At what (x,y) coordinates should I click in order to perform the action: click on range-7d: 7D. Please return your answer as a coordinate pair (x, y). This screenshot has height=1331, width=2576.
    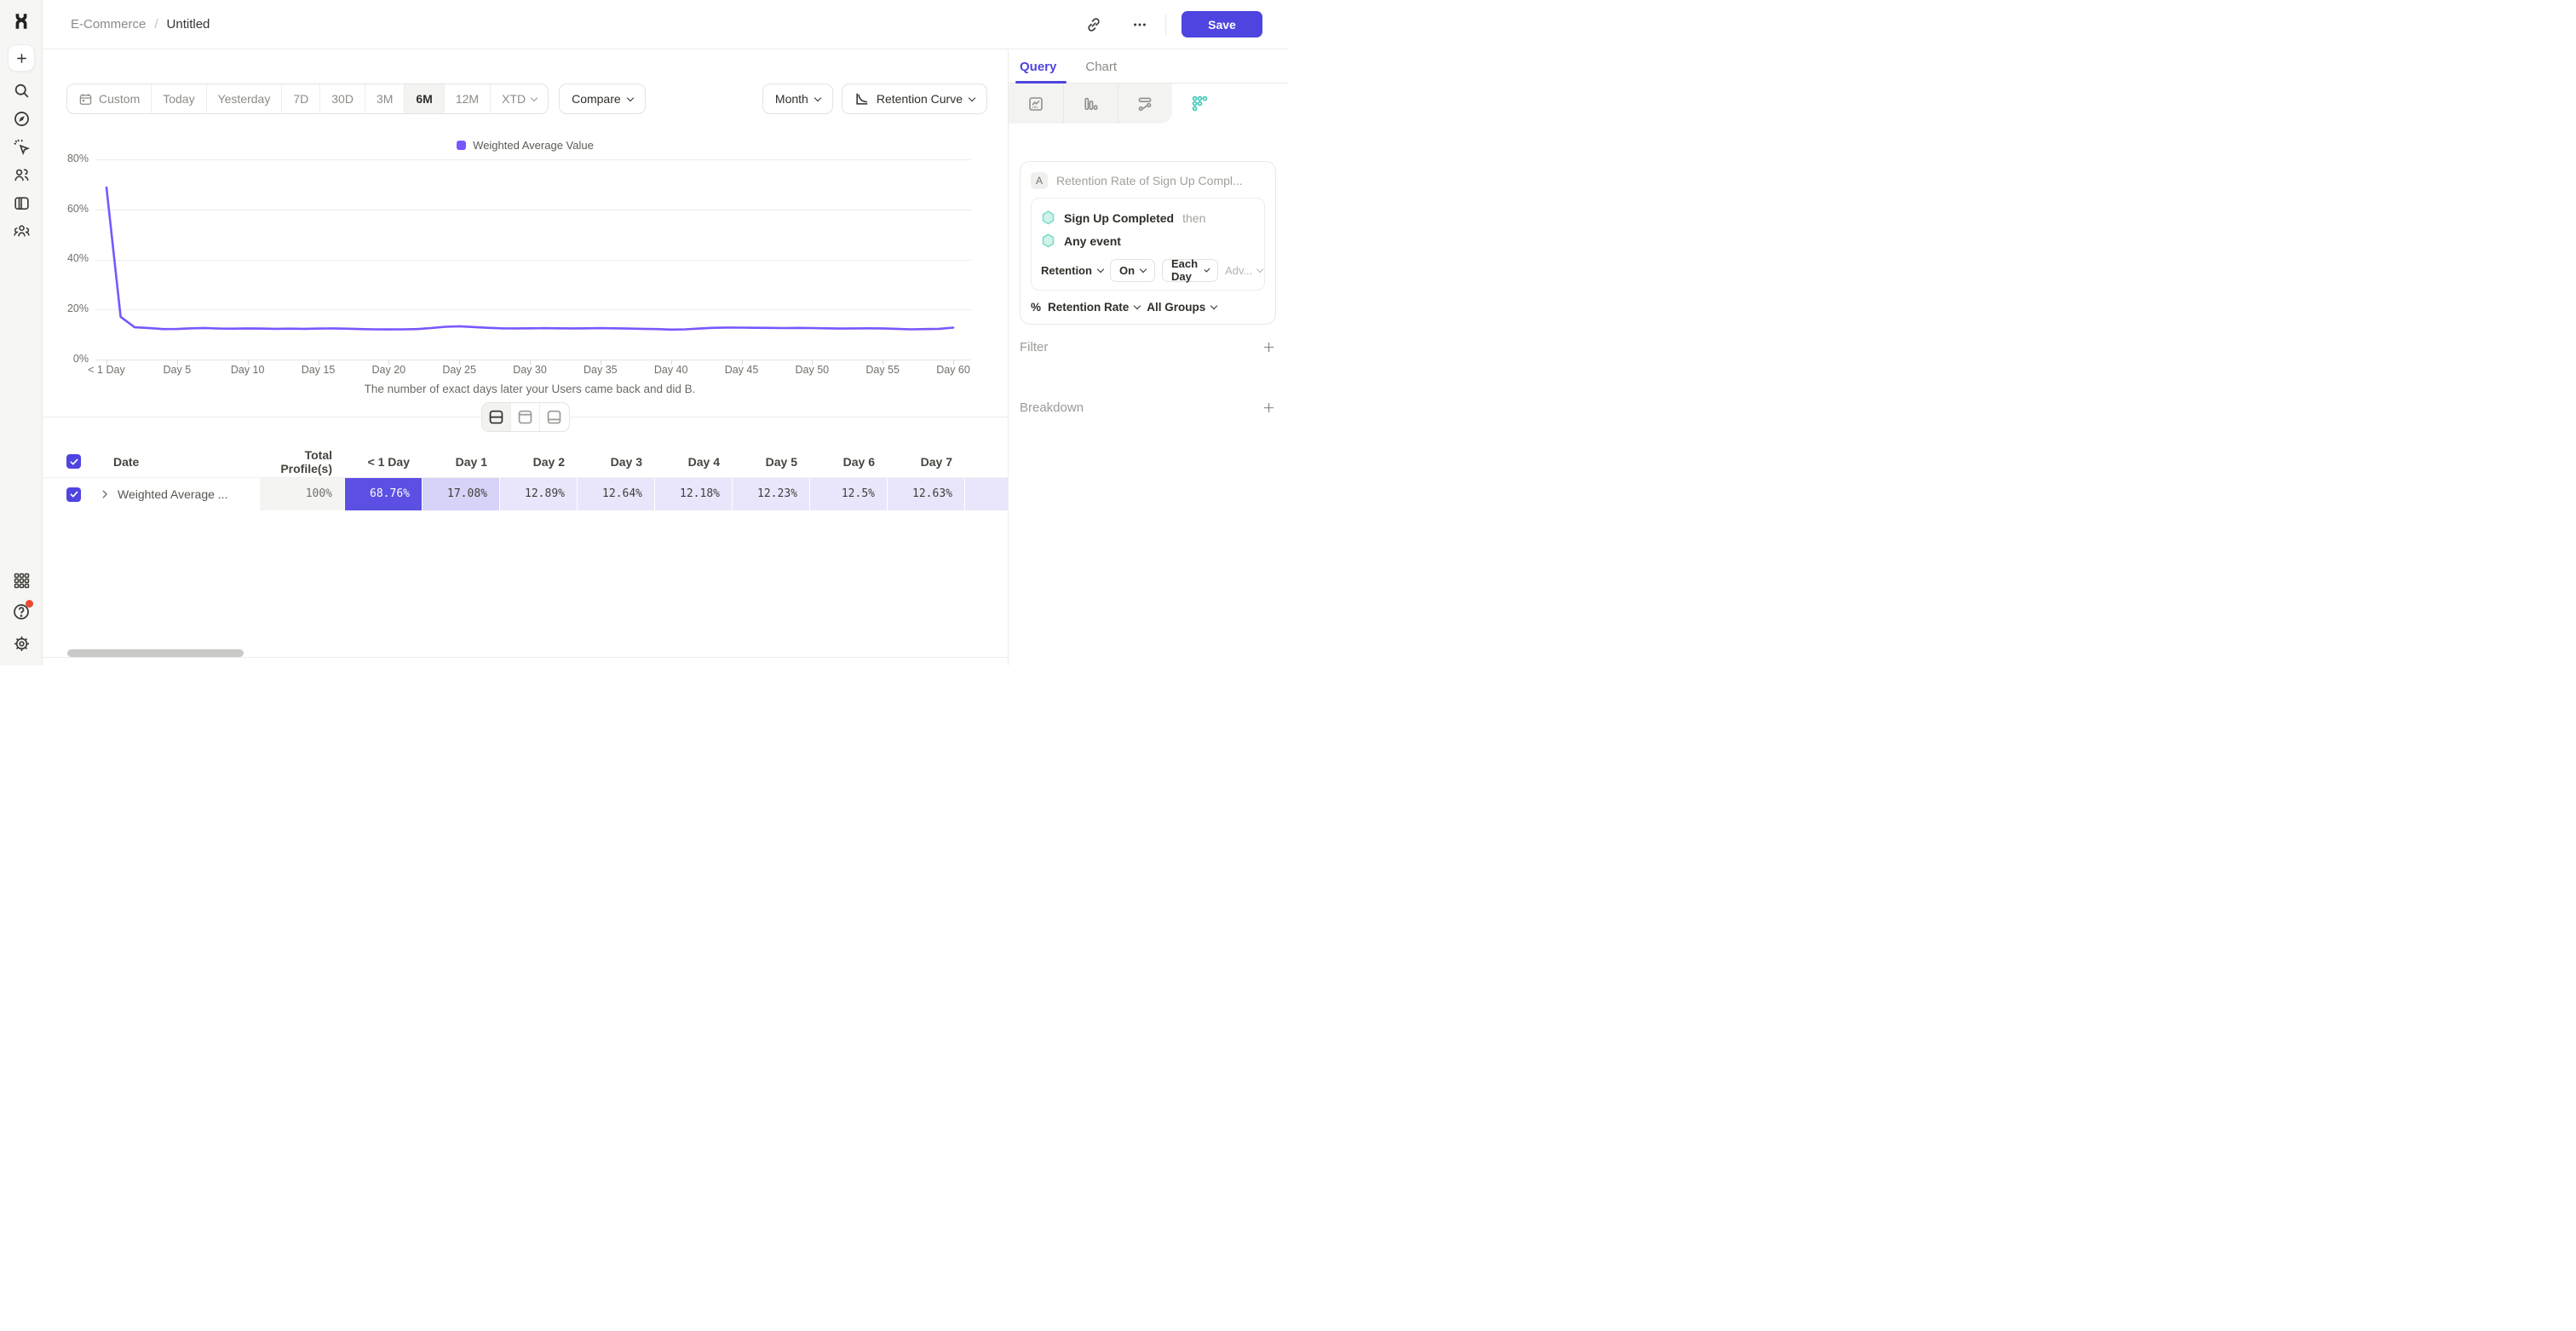
    Looking at the image, I should click on (302, 98).